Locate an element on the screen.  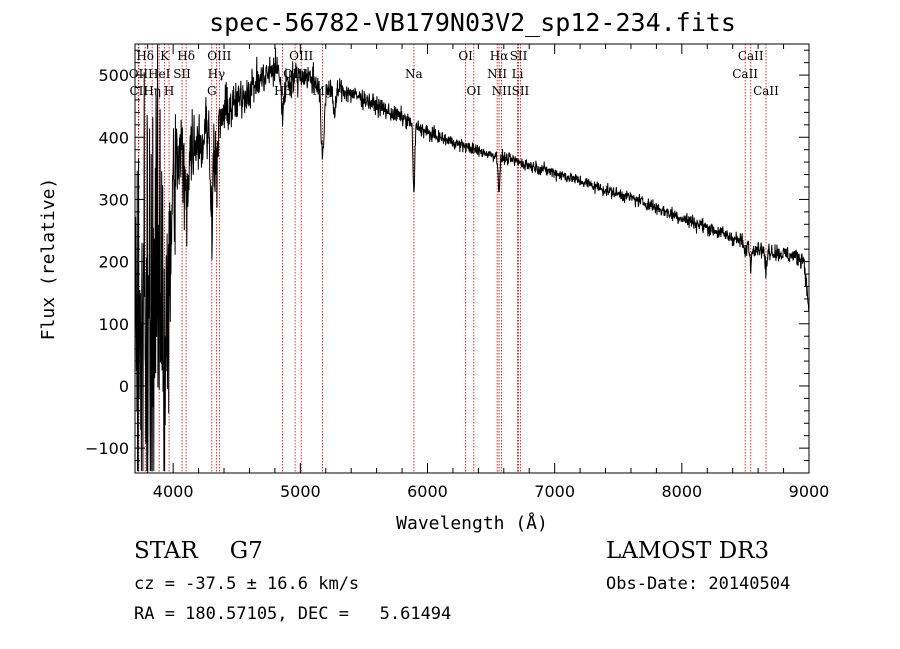
object-classification: STAR G7 is located at coordinates (198, 551).